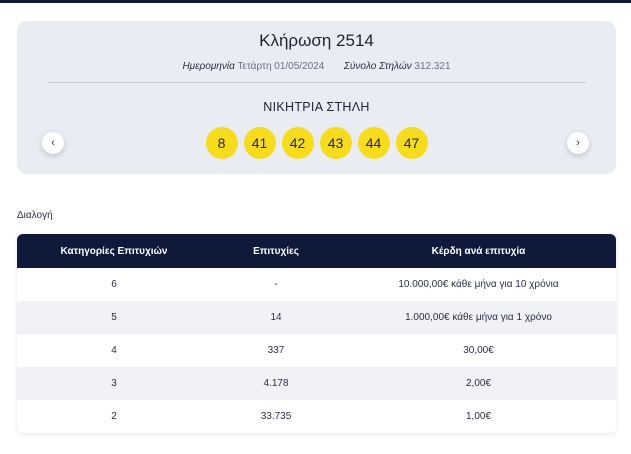 The width and height of the screenshot is (631, 454). Describe the element at coordinates (316, 350) in the screenshot. I see `table-row: 4 337 30,00€` at that location.